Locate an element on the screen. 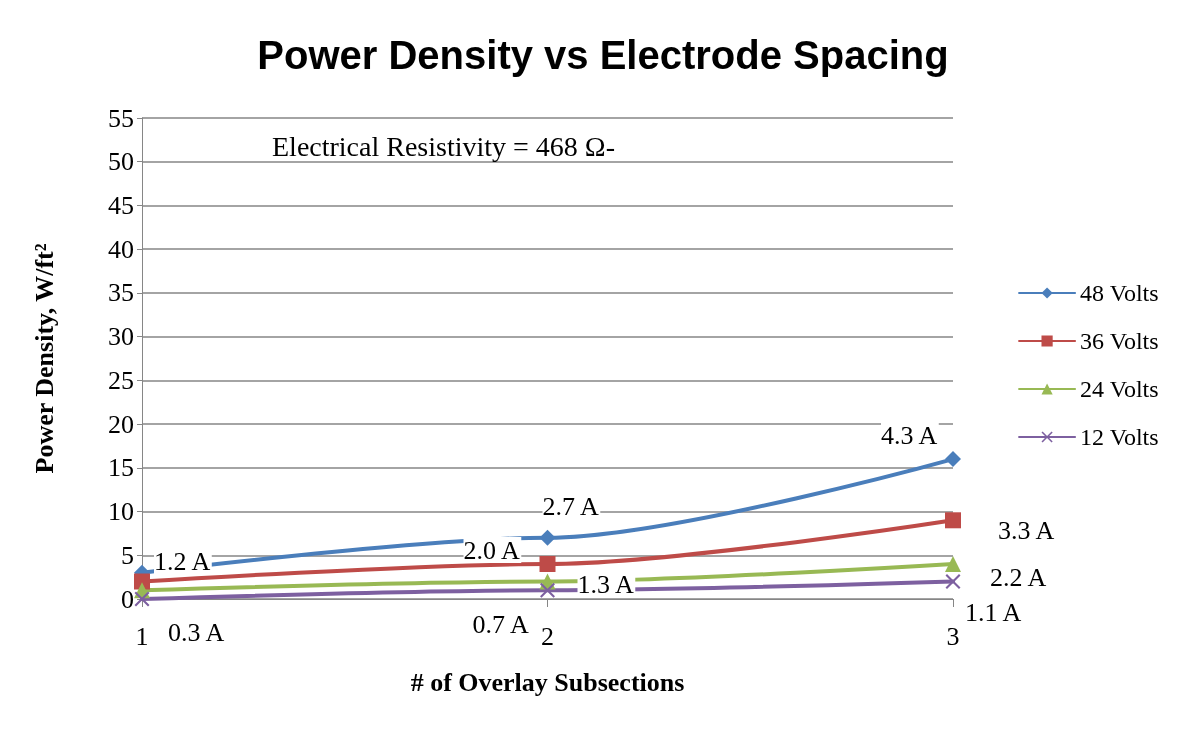  legend-label: 36 Volts is located at coordinates (1119, 341).